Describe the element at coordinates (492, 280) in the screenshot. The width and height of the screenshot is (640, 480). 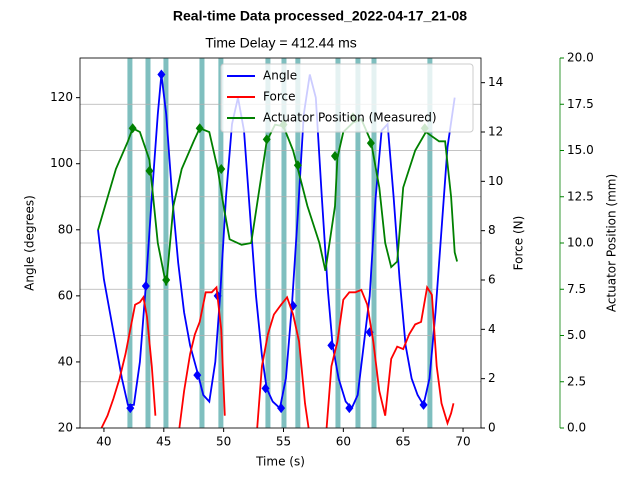
I see `y2-tick-label: 6` at that location.